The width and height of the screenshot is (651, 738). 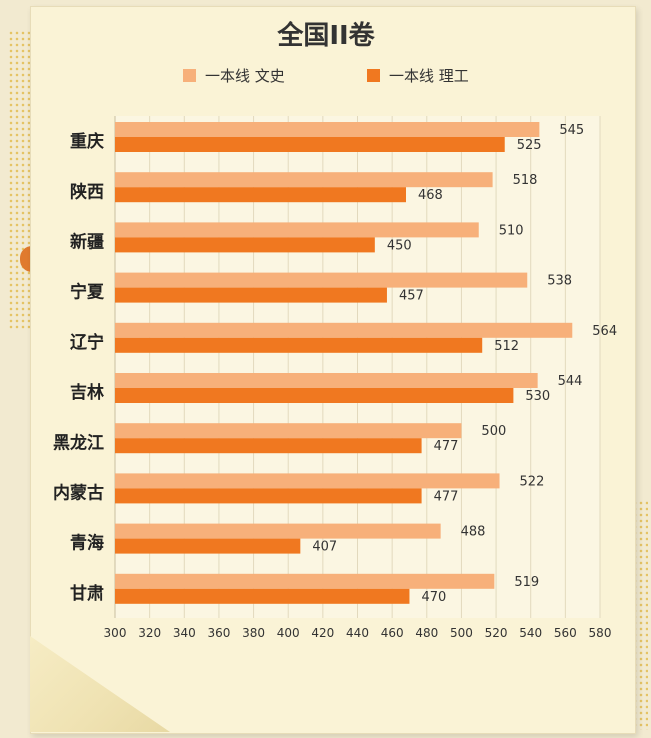 What do you see at coordinates (511, 230) in the screenshot?
I see `data-label-wenshi-3: 510` at bounding box center [511, 230].